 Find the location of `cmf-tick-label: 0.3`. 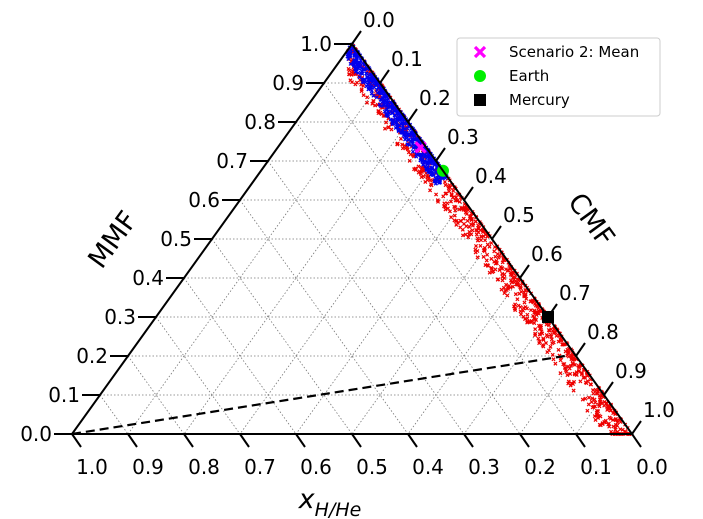

cmf-tick-label: 0.3 is located at coordinates (463, 137).